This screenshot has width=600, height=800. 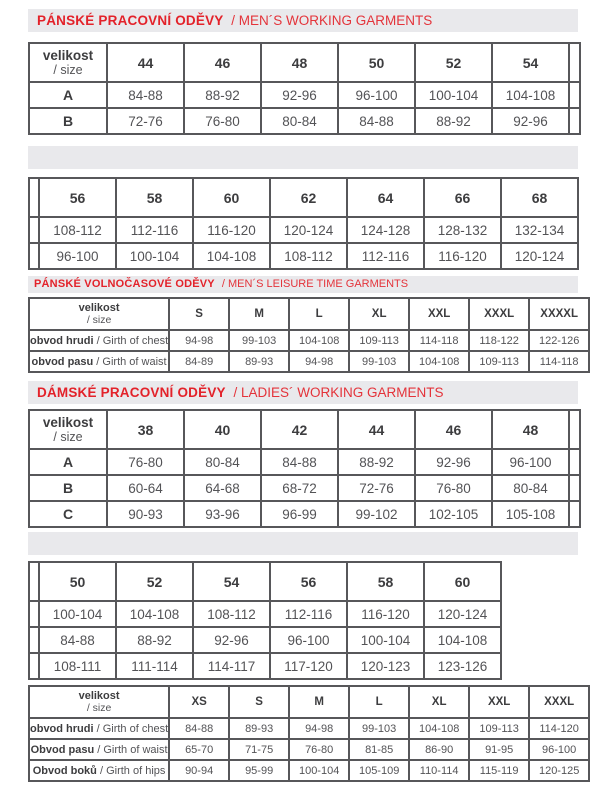 What do you see at coordinates (68, 429) in the screenshot?
I see `size-corner-cell: velikost / size` at bounding box center [68, 429].